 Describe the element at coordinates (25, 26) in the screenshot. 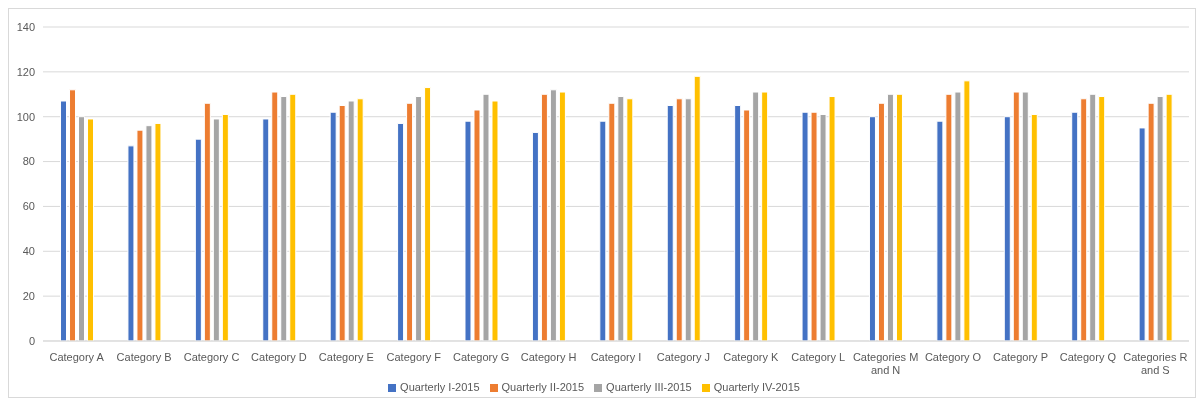

I see `y-tick-label: 140` at that location.